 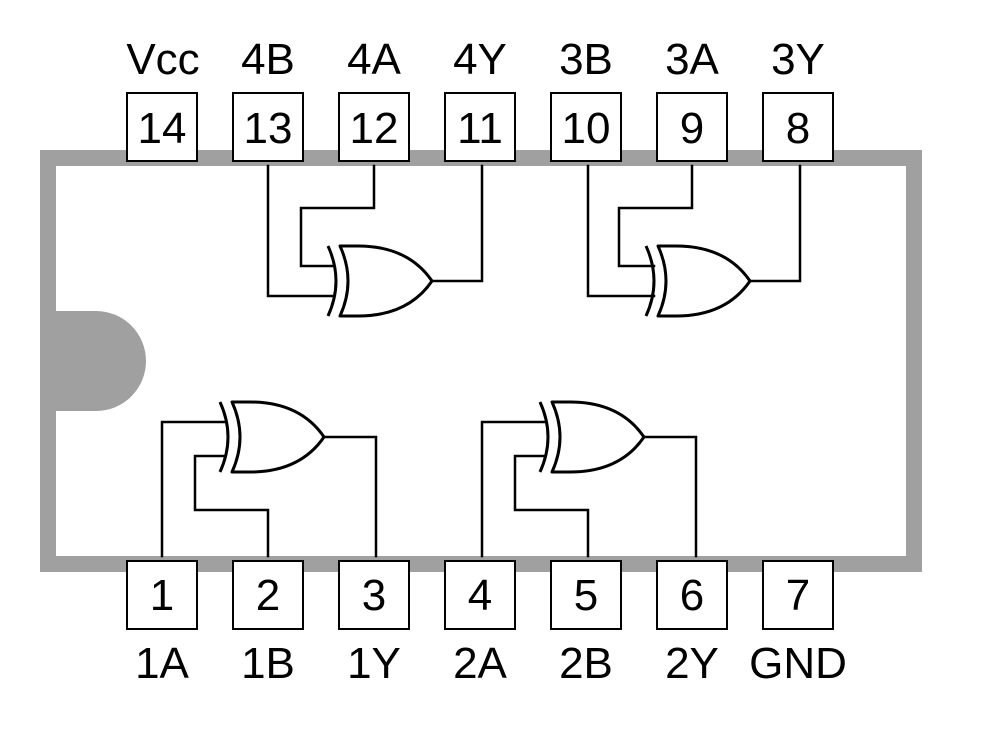 I want to click on wire-3y, so click(x=775, y=223).